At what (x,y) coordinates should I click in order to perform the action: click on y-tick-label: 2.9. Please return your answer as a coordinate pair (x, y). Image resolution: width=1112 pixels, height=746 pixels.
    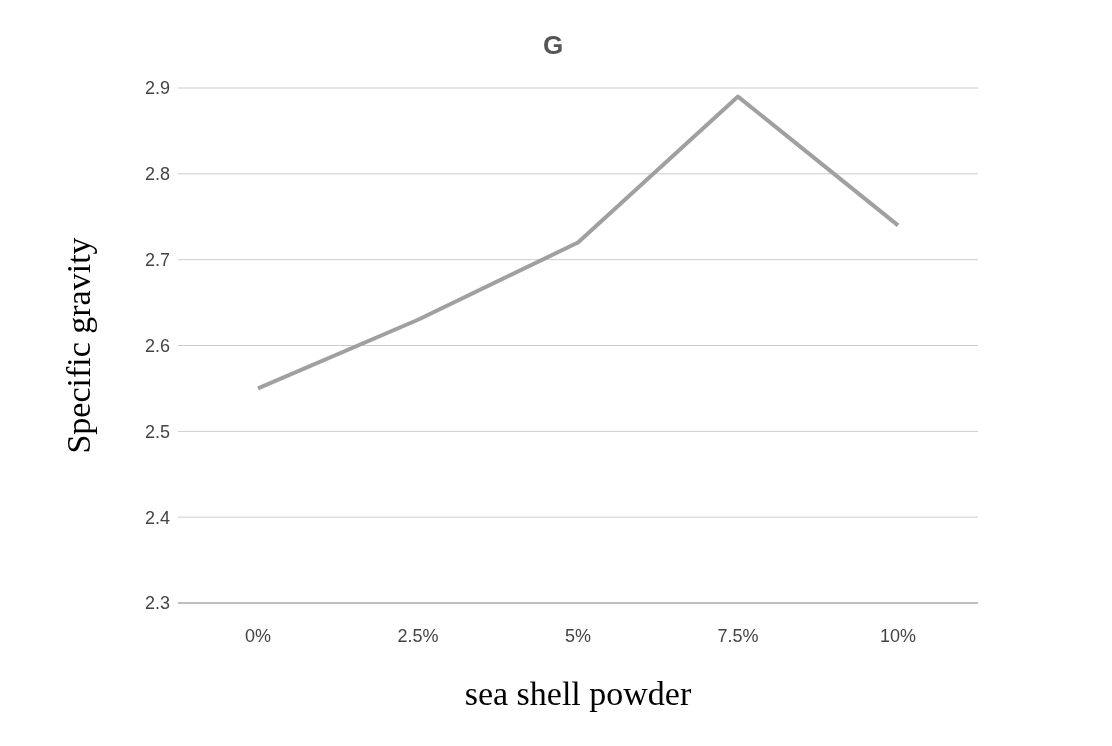
    Looking at the image, I should click on (157, 88).